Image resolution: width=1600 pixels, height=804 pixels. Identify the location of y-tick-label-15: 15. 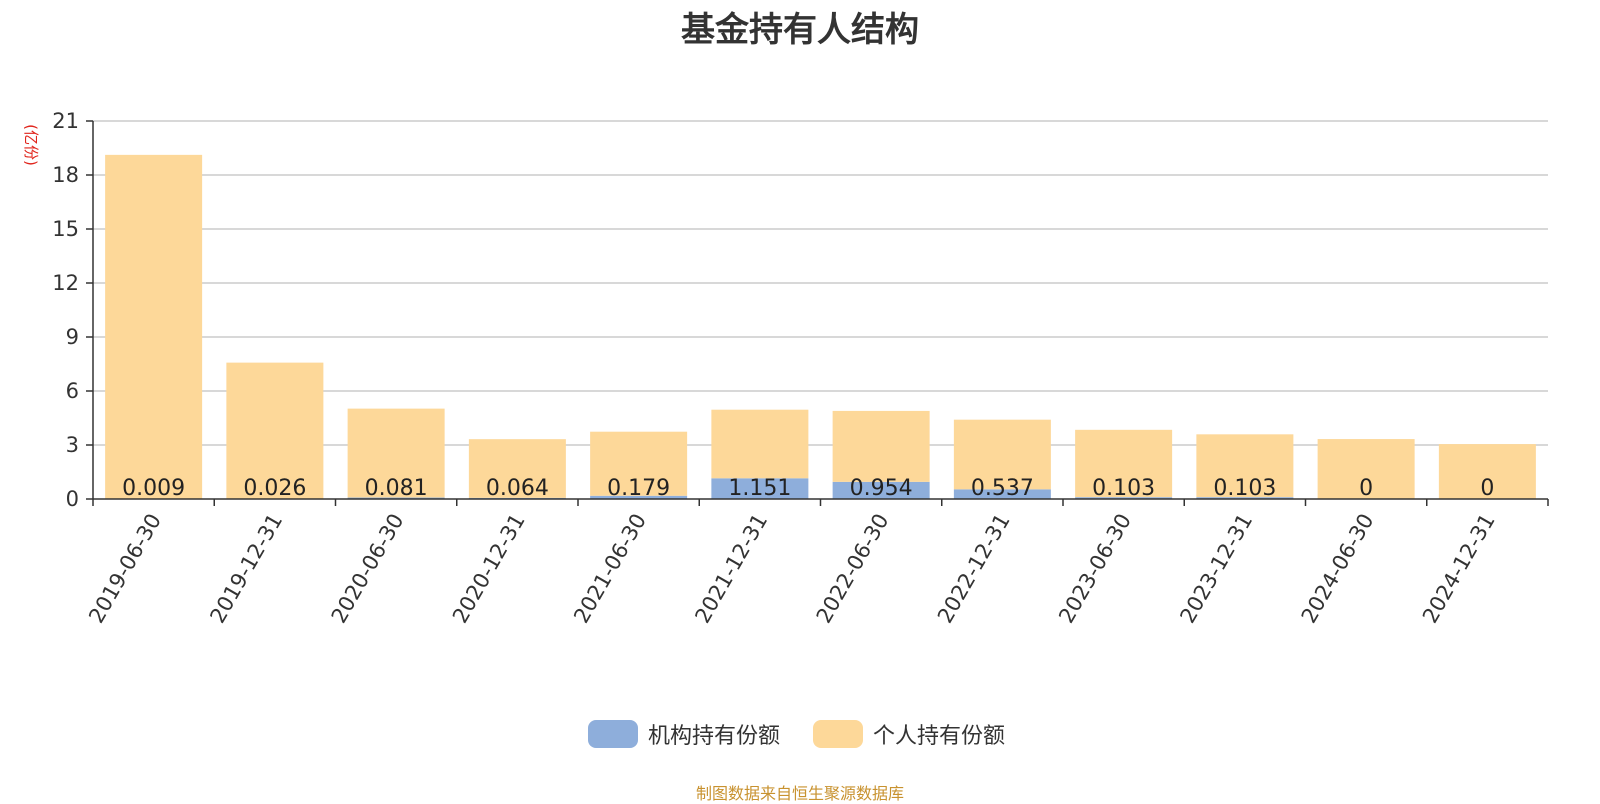
(65, 229).